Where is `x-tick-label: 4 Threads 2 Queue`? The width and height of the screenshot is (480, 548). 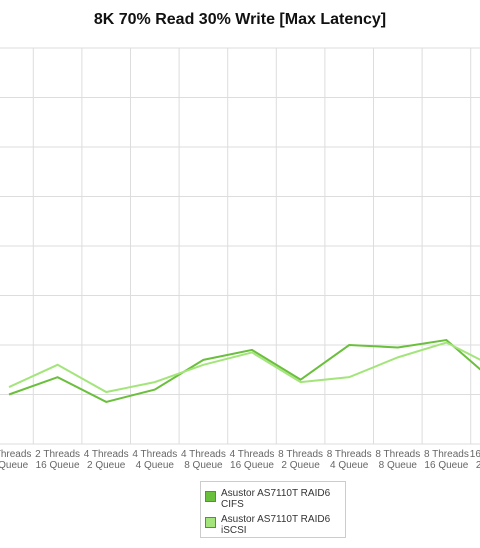 x-tick-label: 4 Threads 2 Queue is located at coordinates (106, 460).